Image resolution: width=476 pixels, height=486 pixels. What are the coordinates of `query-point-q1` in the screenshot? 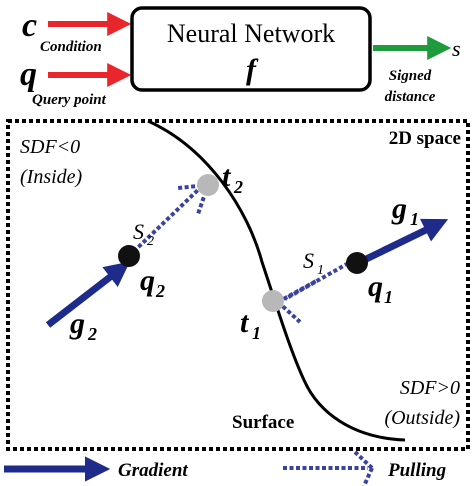 It's located at (357, 263).